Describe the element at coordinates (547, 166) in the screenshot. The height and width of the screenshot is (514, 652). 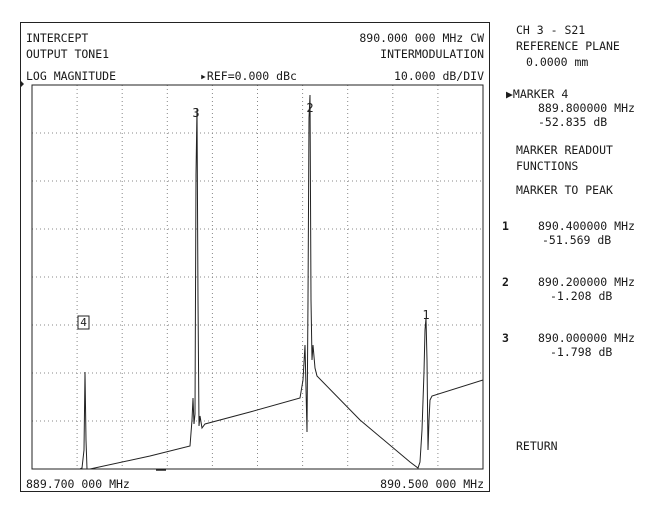
I see `readout-functions-line2: FUNCTIONS` at that location.